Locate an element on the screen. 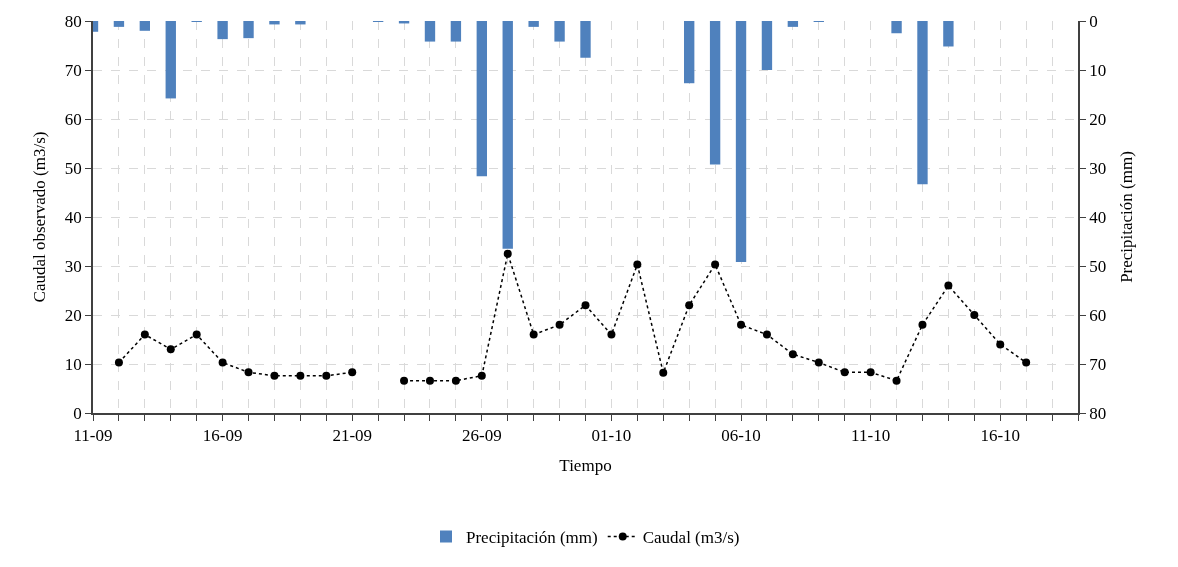 The height and width of the screenshot is (567, 1178). legend-label: Caudal (m3/s) is located at coordinates (691, 538).